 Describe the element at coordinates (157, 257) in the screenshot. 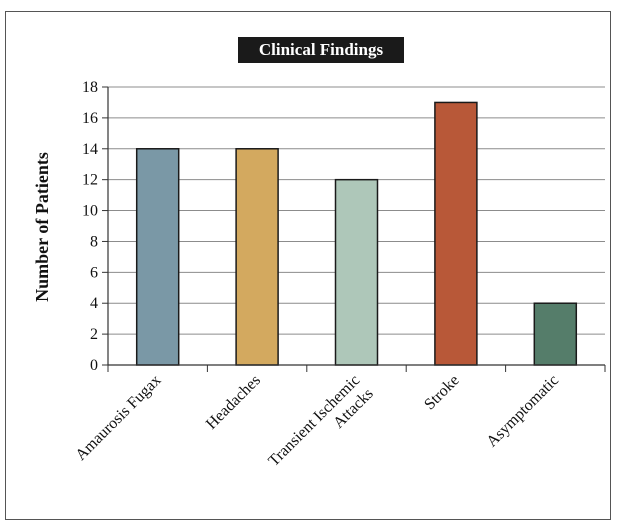

I see `bar-amaurosis-fugax` at that location.